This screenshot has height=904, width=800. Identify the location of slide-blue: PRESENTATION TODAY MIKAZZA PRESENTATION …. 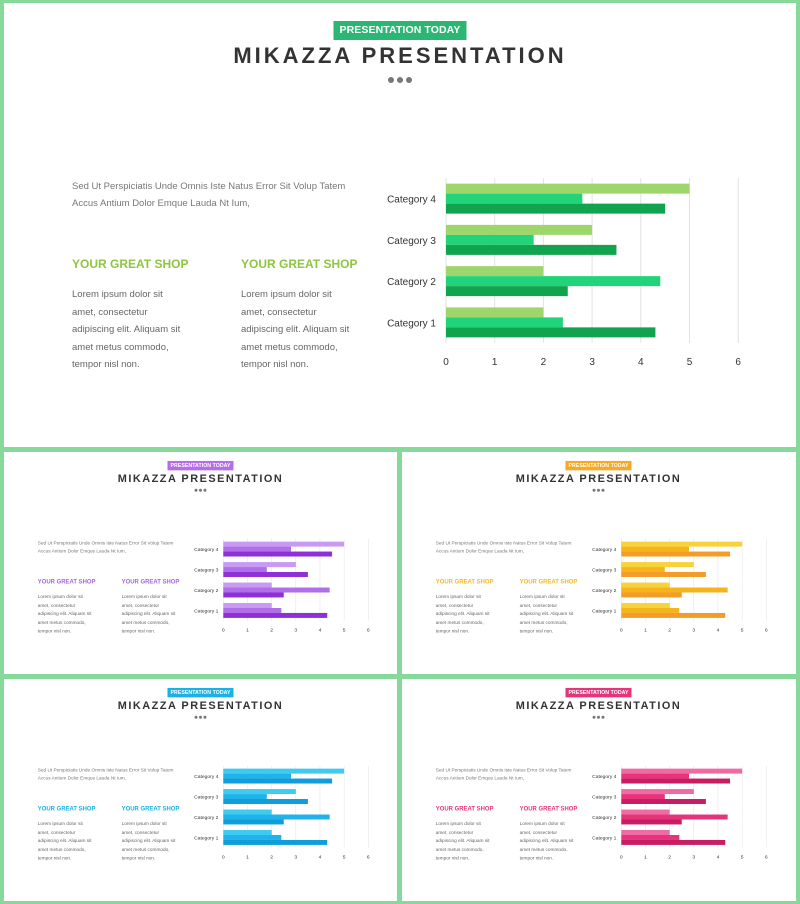
(200, 790).